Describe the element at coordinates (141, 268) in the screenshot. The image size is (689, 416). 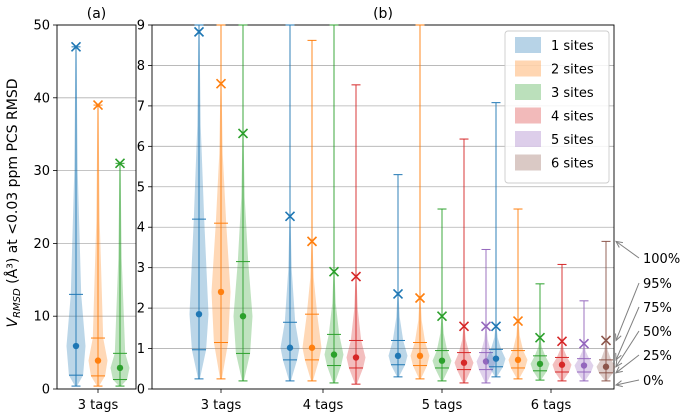
I see `y-tick-label: 3` at that location.